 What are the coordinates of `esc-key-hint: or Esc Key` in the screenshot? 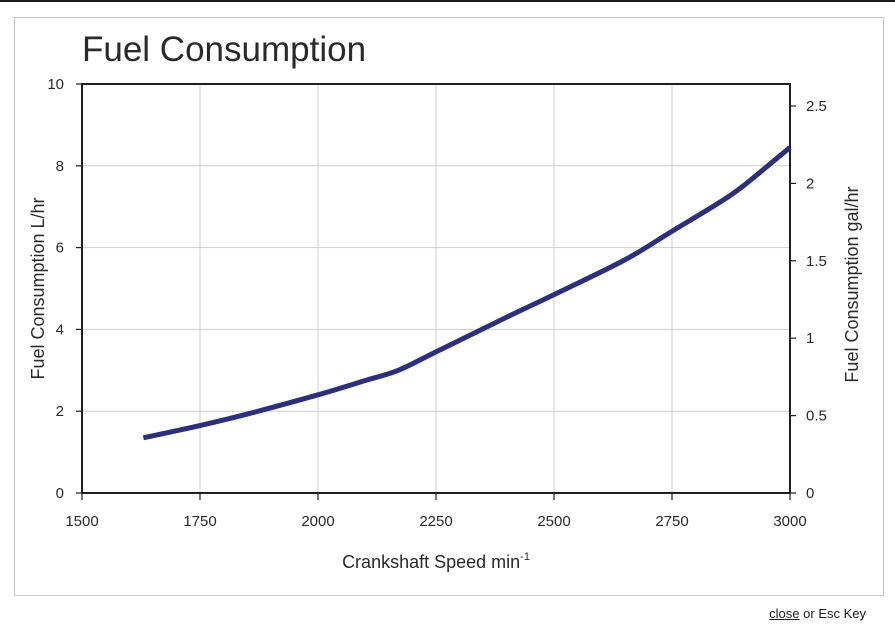 It's located at (832, 613).